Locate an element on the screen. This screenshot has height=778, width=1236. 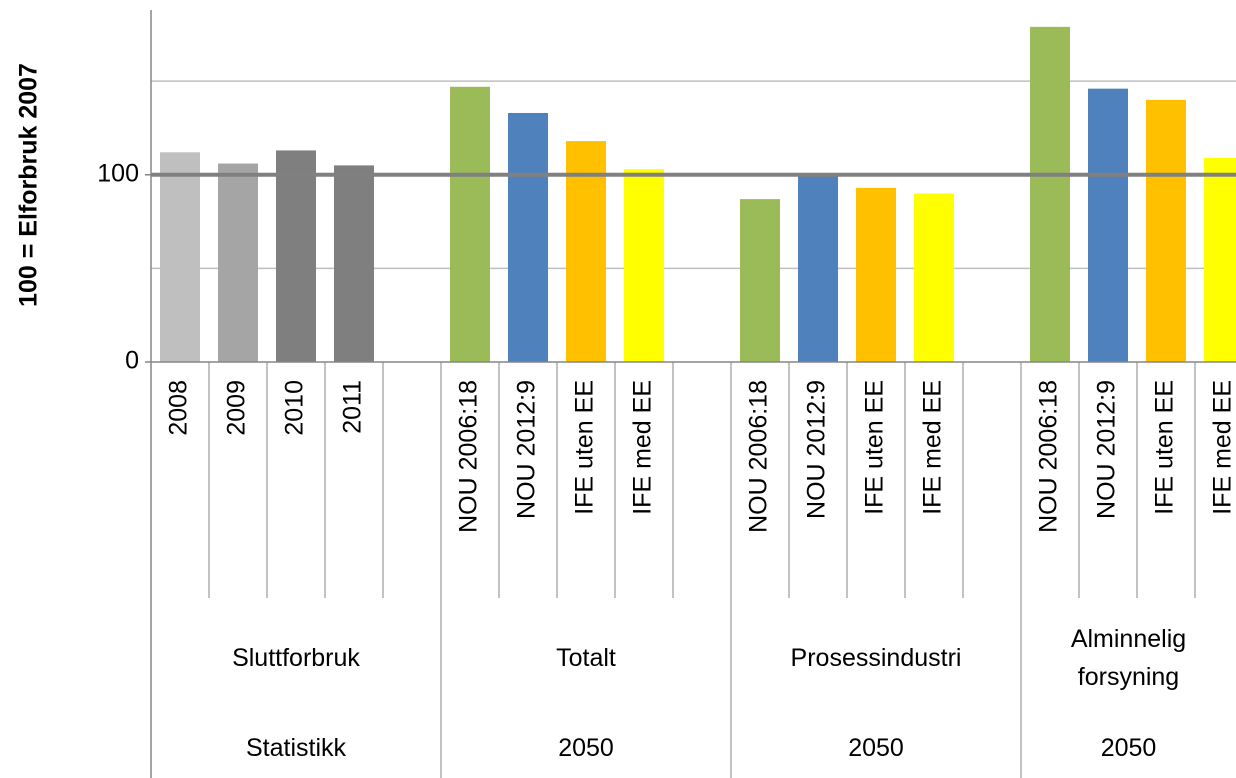
x-tick-label: 2008 is located at coordinates (179, 408).